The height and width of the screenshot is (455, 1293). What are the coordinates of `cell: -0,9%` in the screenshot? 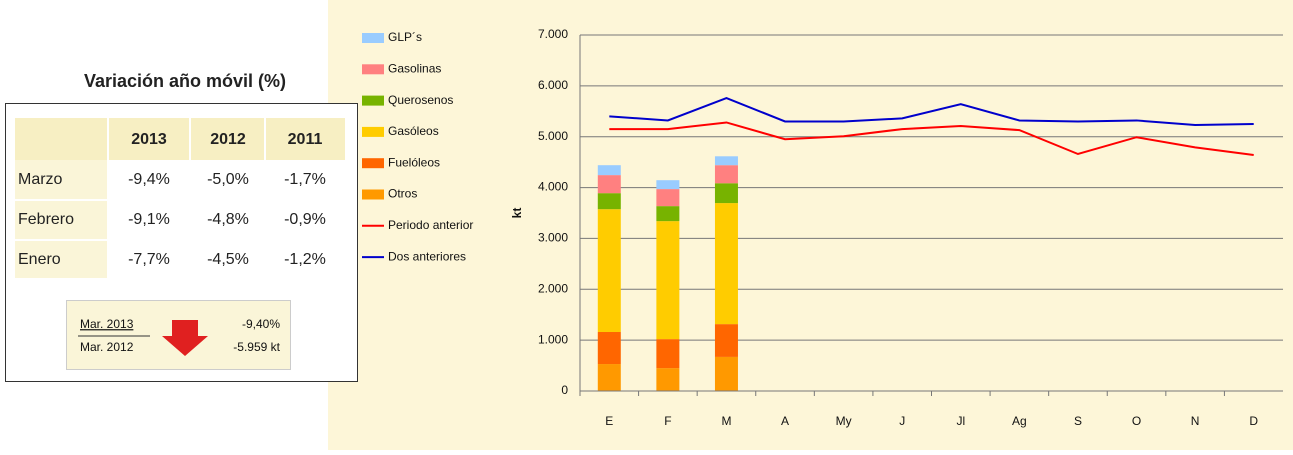 It's located at (305, 219).